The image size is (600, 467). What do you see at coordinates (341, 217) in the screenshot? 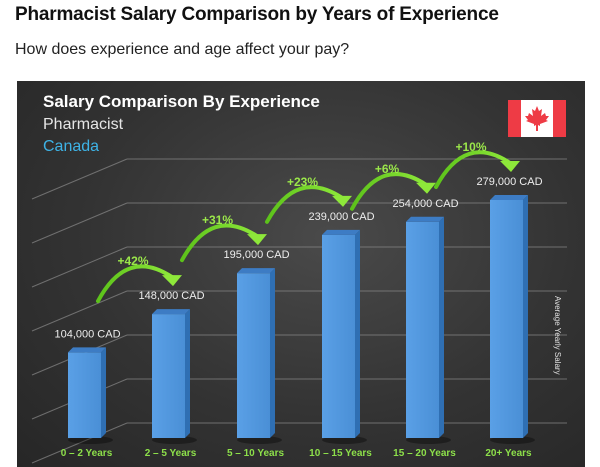
I see `bar-value-label: 239,000 CAD` at bounding box center [341, 217].